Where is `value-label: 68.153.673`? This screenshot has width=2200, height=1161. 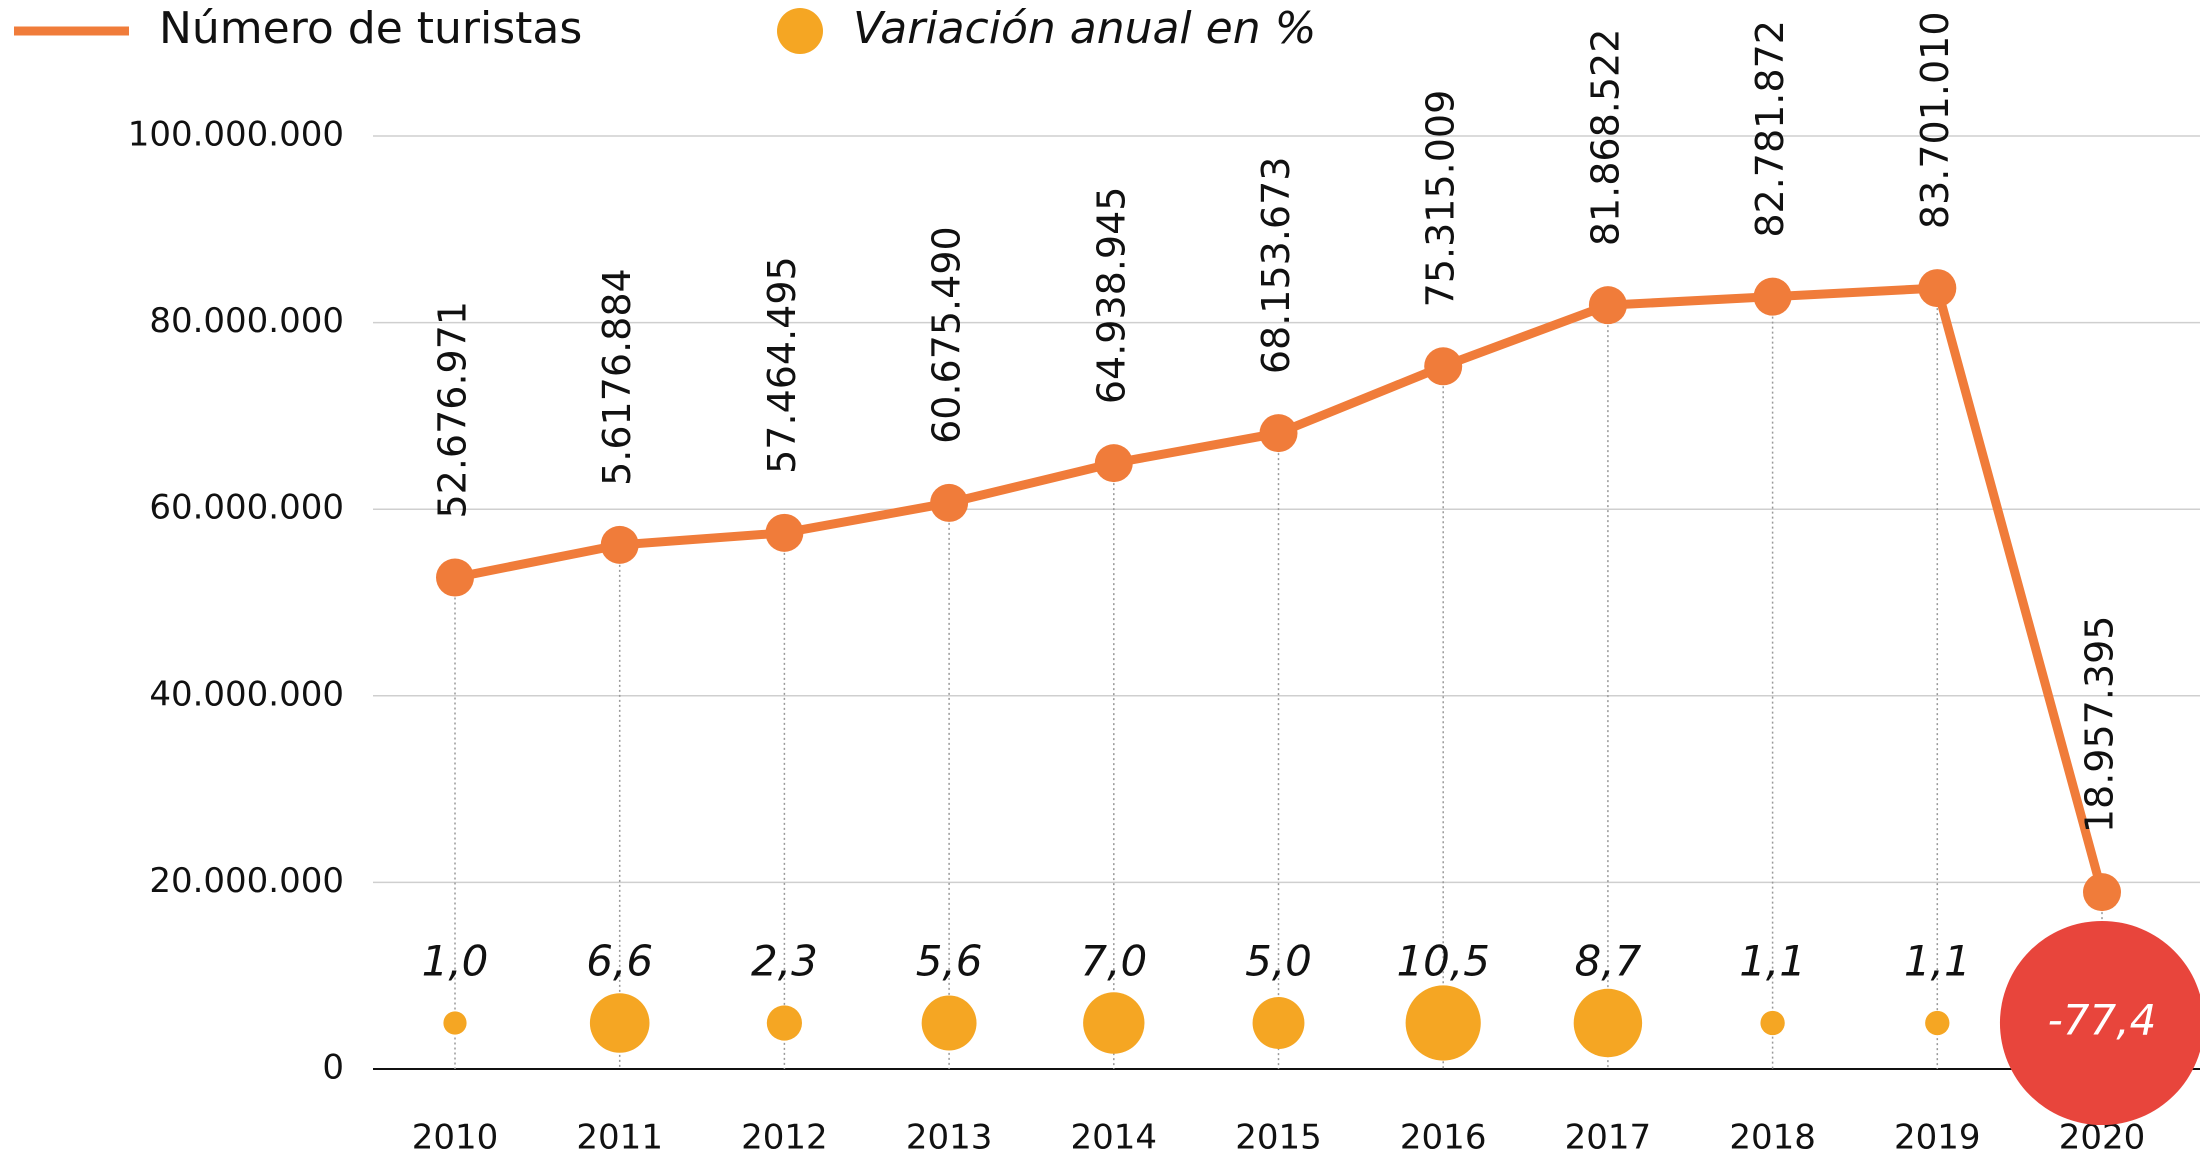 value-label: 68.153.673 is located at coordinates (1276, 266).